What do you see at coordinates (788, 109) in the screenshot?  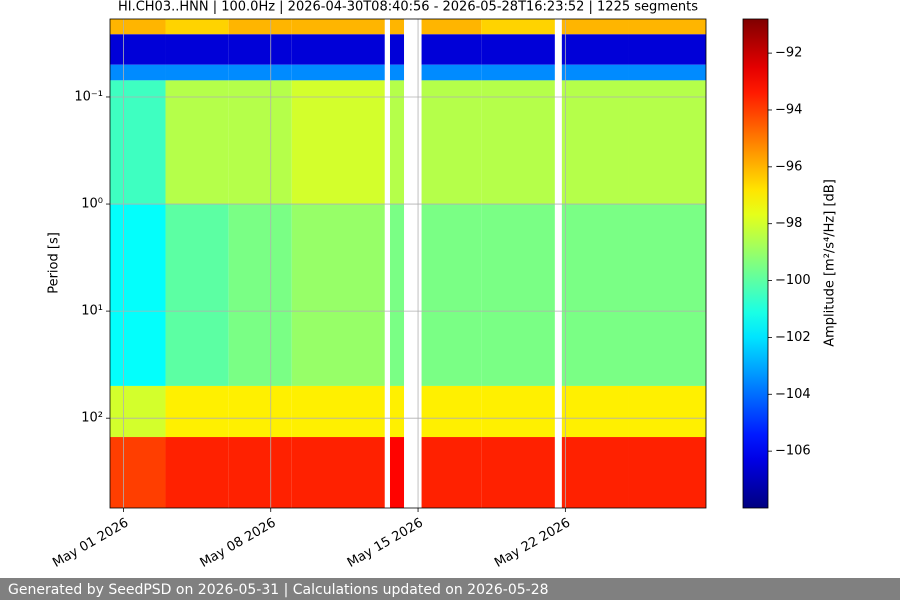 I see `colorbar-tick-label: −94` at bounding box center [788, 109].